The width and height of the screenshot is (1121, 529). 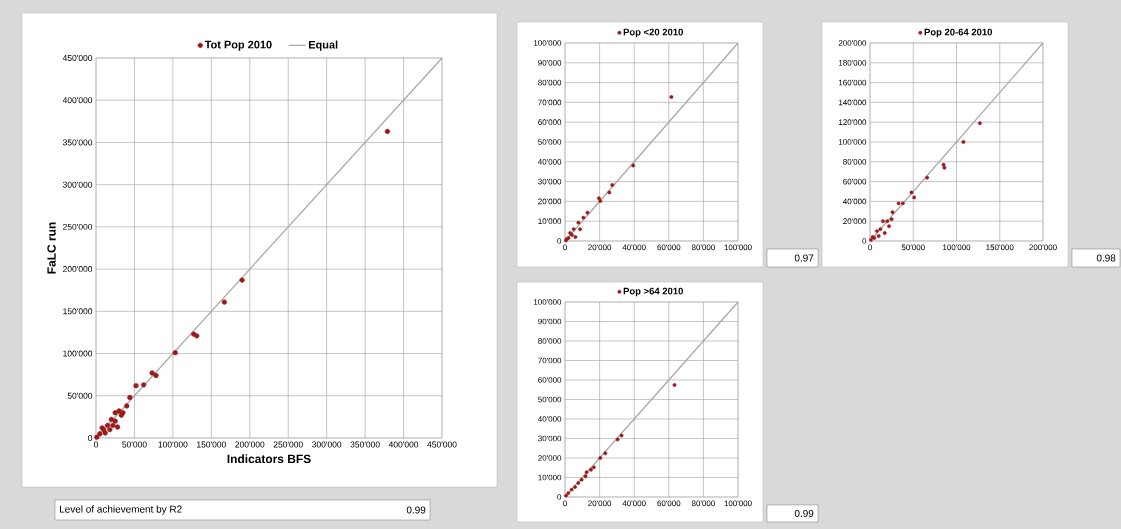 What do you see at coordinates (288, 444) in the screenshot?
I see `x-tick-label: 250'000` at bounding box center [288, 444].